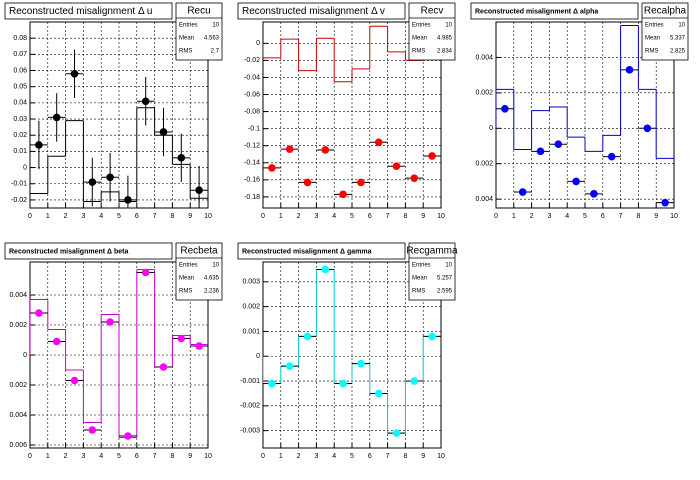 This screenshot has width=700, height=480. What do you see at coordinates (212, 292) in the screenshot?
I see `stats-value: 2.236` at bounding box center [212, 292].